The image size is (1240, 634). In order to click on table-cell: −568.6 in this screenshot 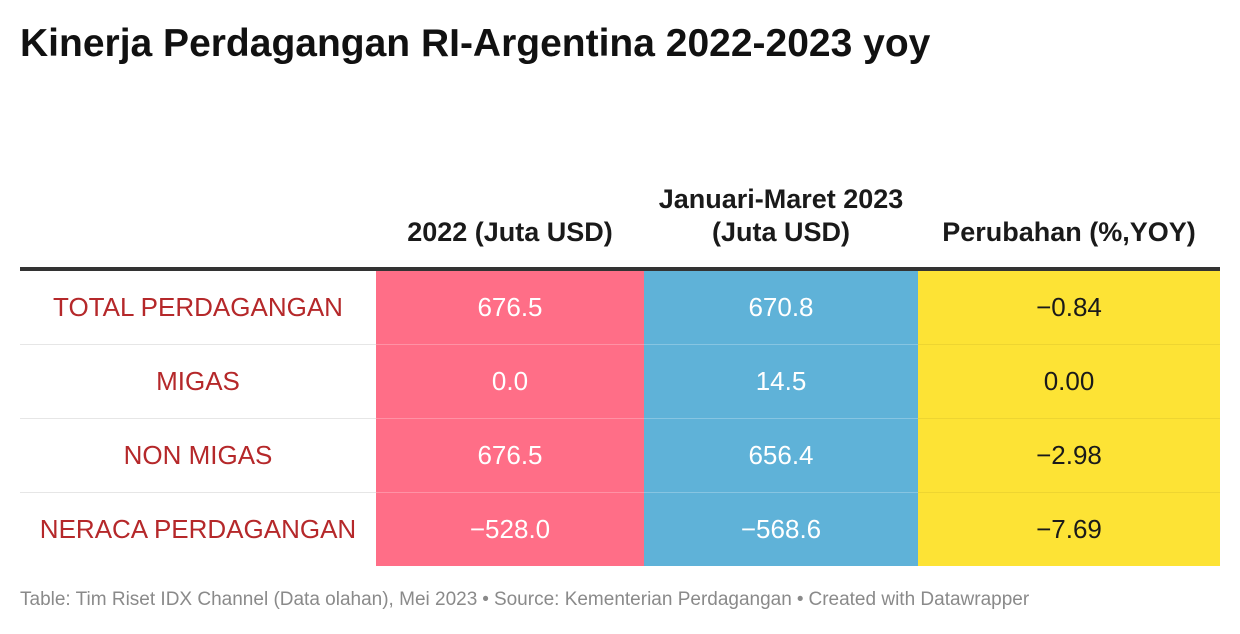, I will do `click(781, 529)`.